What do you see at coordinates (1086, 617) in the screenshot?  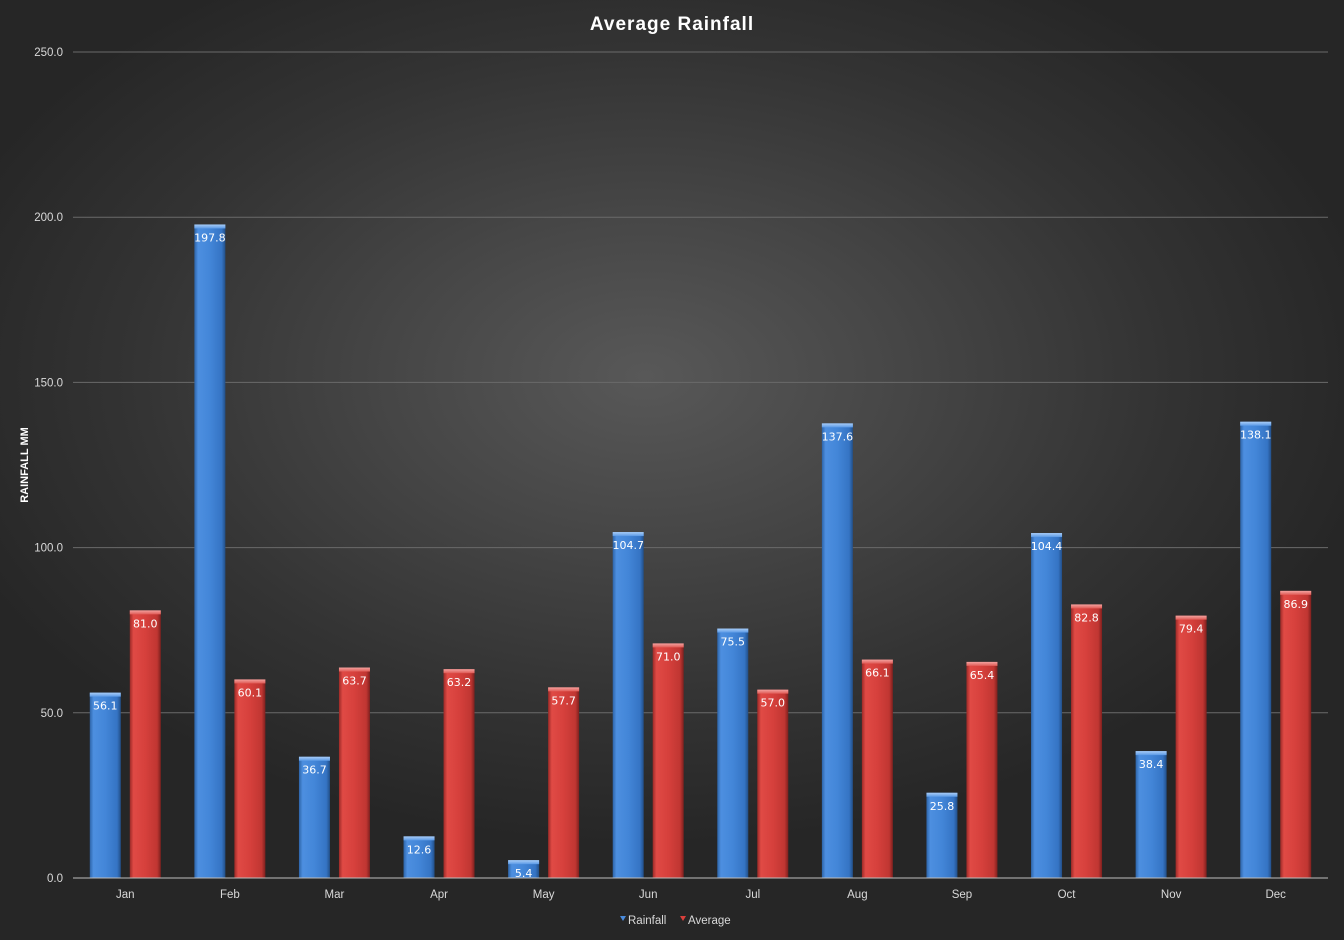 I see `data-label: 82.8` at bounding box center [1086, 617].